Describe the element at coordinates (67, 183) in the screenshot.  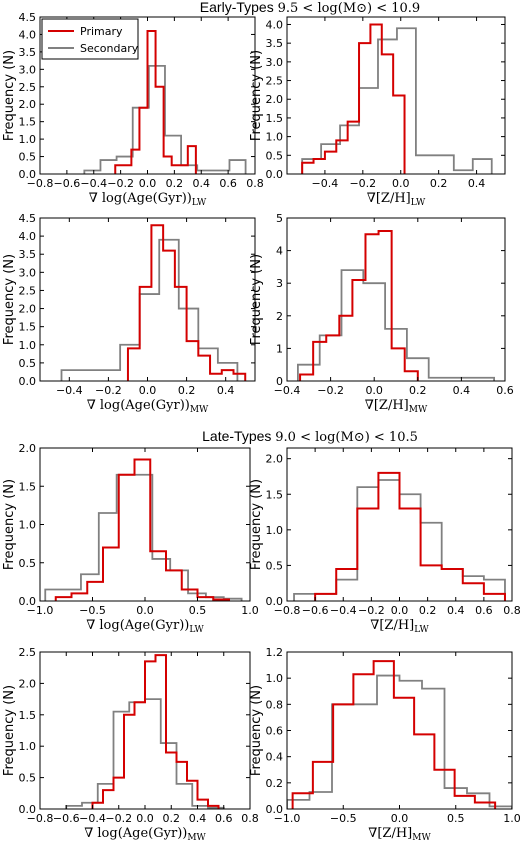
I see `x-tick-label: −0.6` at that location.